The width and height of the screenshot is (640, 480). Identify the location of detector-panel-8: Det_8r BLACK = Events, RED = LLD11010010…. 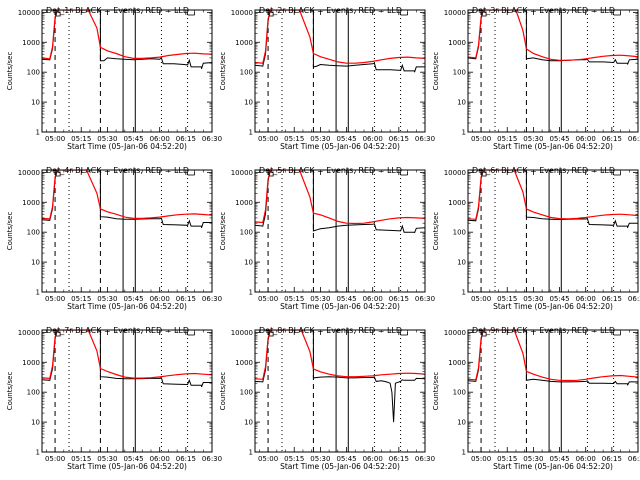
(327, 398).